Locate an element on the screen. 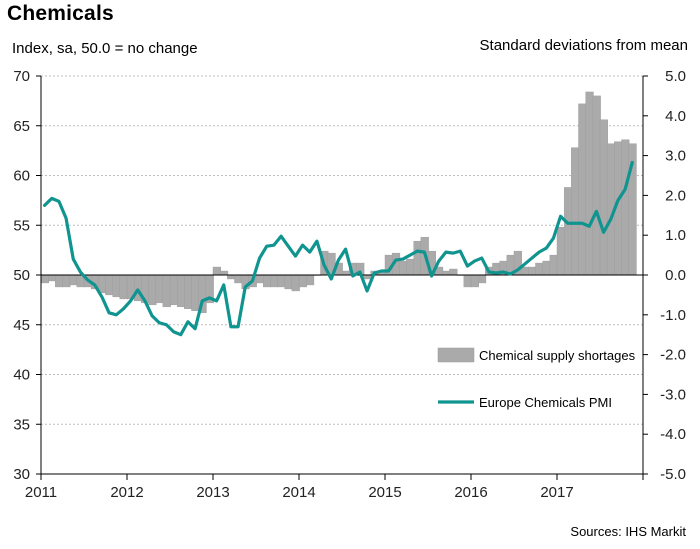  y-tick-label-left: 30 is located at coordinates (21, 474).